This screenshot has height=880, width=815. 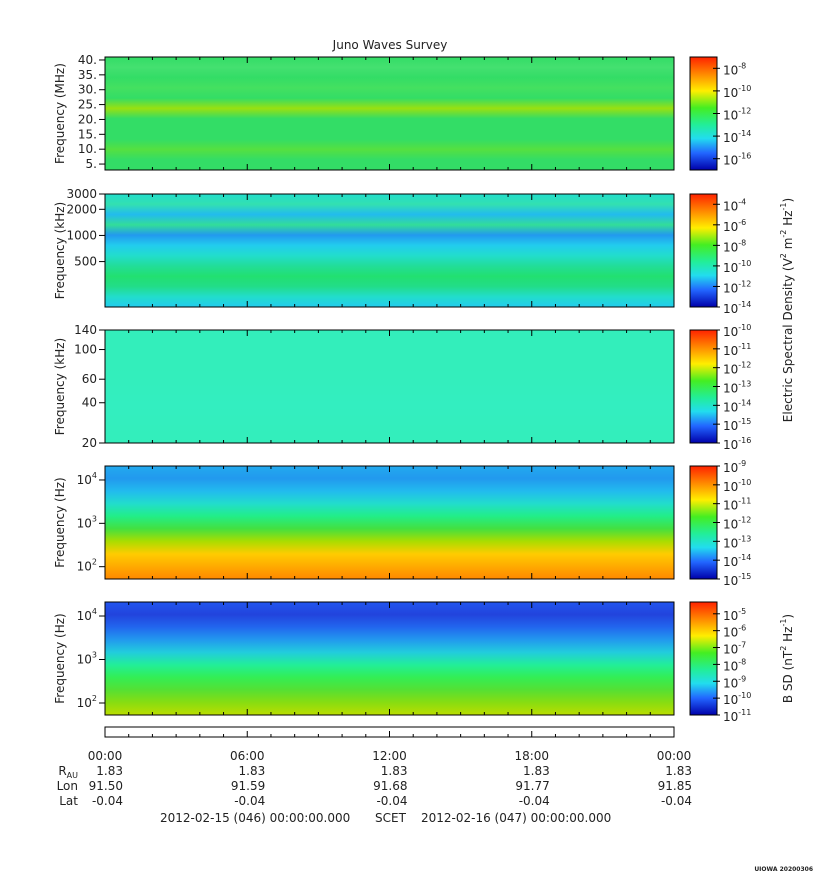 I want to click on chart-title: Juno Waves Survey, so click(x=390, y=45).